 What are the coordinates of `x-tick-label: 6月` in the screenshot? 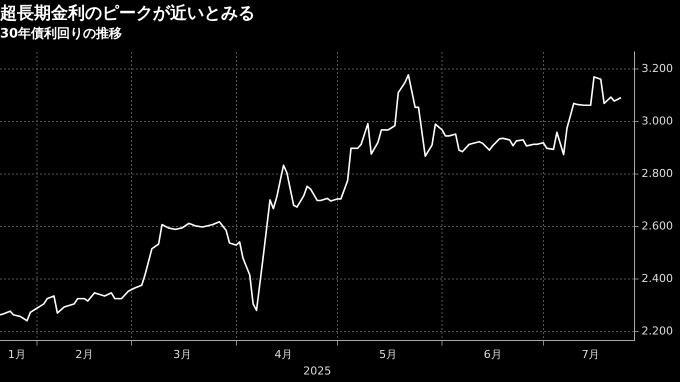 It's located at (493, 355).